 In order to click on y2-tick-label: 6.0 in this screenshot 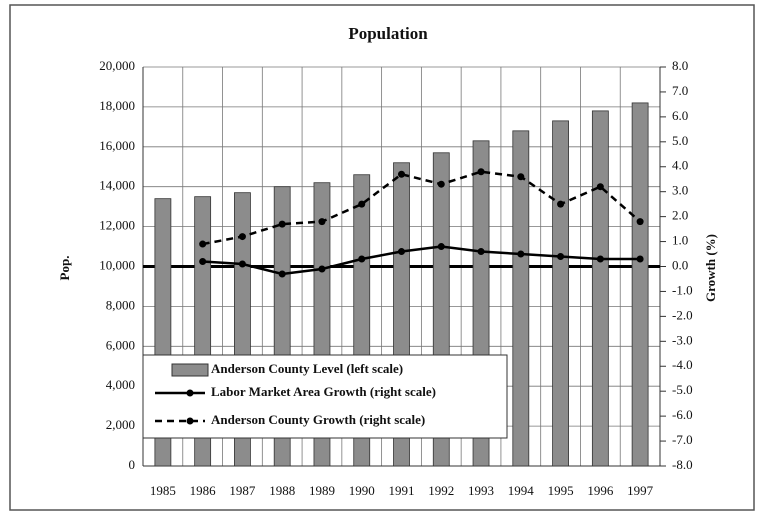, I will do `click(680, 115)`.